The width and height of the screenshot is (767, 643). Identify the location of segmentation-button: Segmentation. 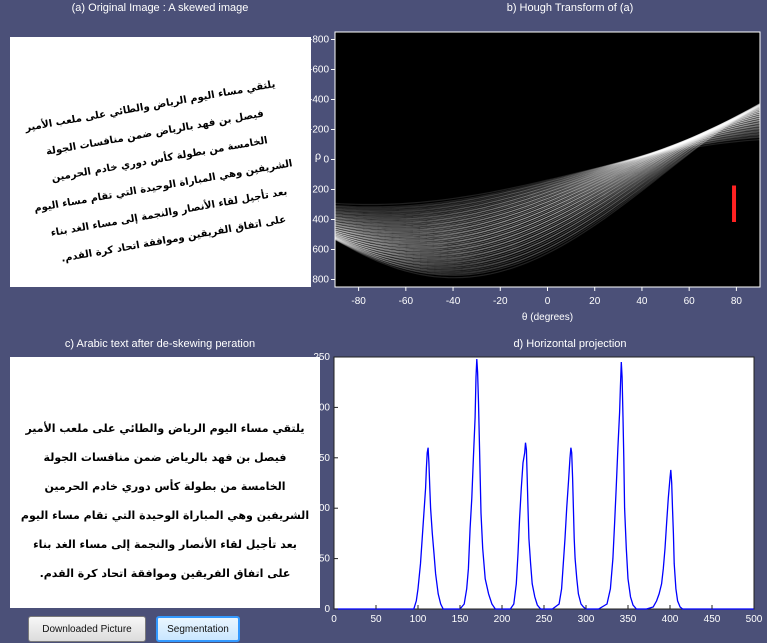
(198, 629).